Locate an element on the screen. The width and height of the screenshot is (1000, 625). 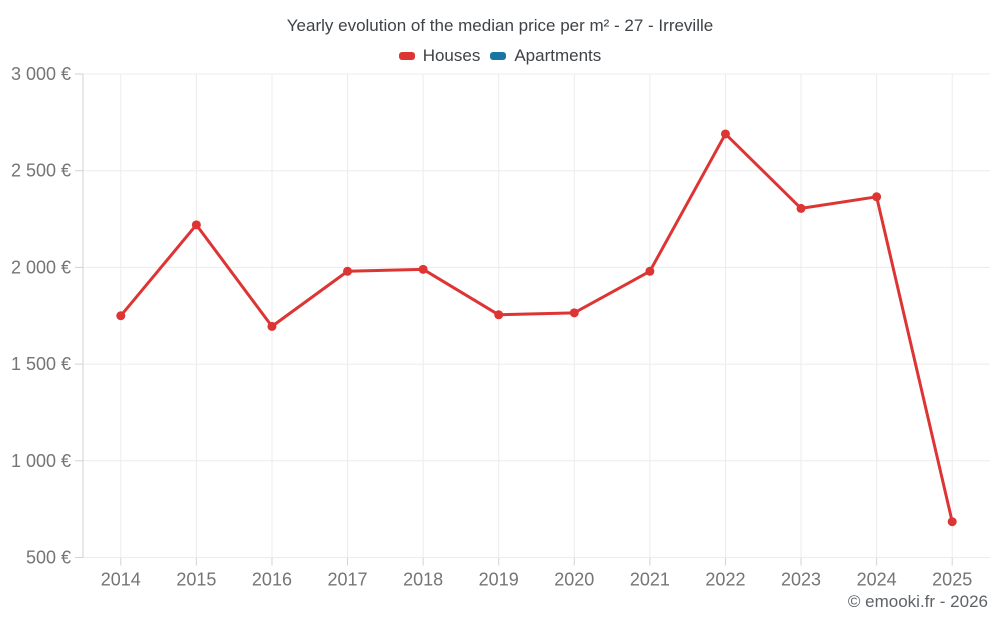
data-point-houses-2014 is located at coordinates (121, 316).